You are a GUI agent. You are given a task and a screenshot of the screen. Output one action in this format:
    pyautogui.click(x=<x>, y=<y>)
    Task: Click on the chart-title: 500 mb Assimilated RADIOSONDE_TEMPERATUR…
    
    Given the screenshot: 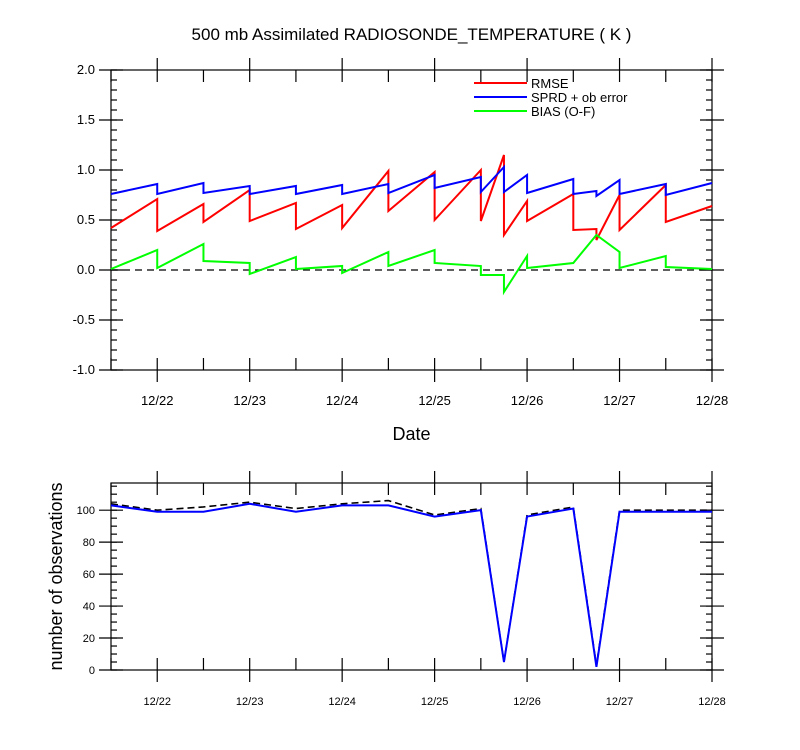 What is the action you would take?
    pyautogui.click(x=412, y=34)
    